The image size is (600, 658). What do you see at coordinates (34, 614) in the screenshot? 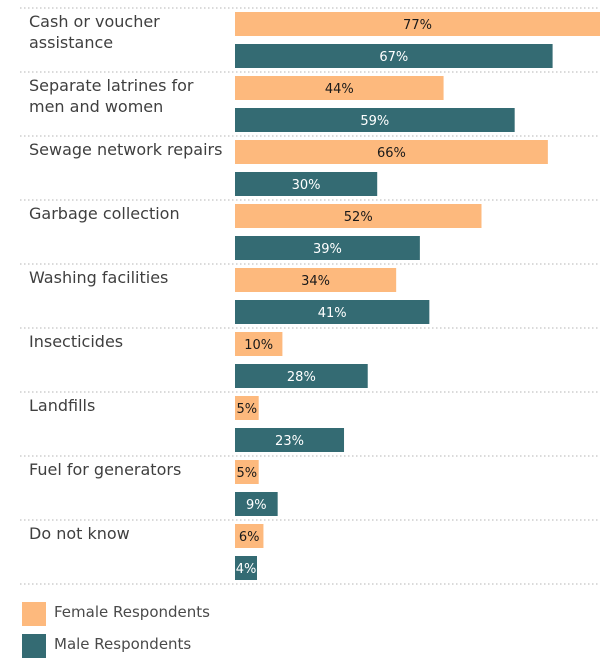
I see `legend-swatch-female` at bounding box center [34, 614].